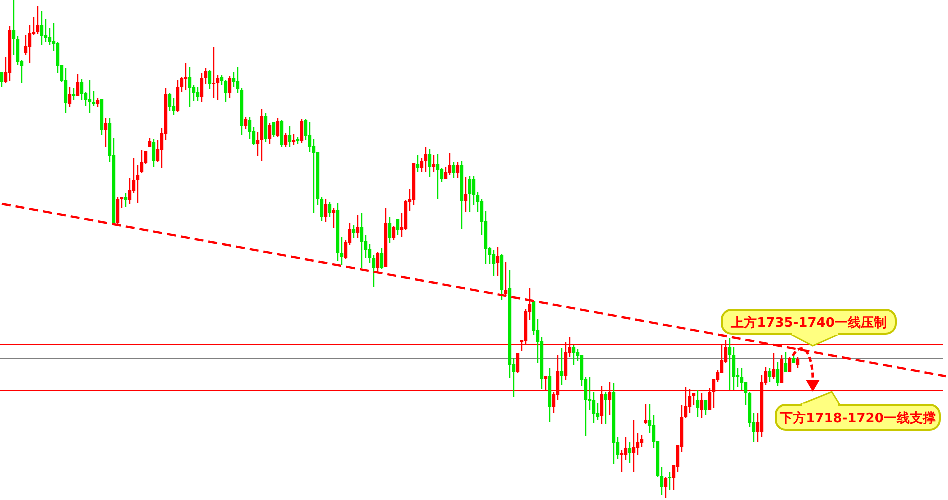 The width and height of the screenshot is (948, 500). I want to click on callout: 下方1718-1720一线支撑, so click(858, 411).